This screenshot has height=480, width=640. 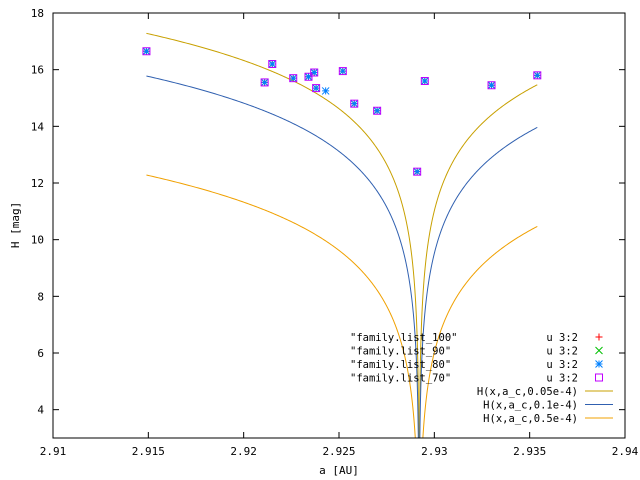 What do you see at coordinates (40, 353) in the screenshot?
I see `y-tick-label: 6` at bounding box center [40, 353].